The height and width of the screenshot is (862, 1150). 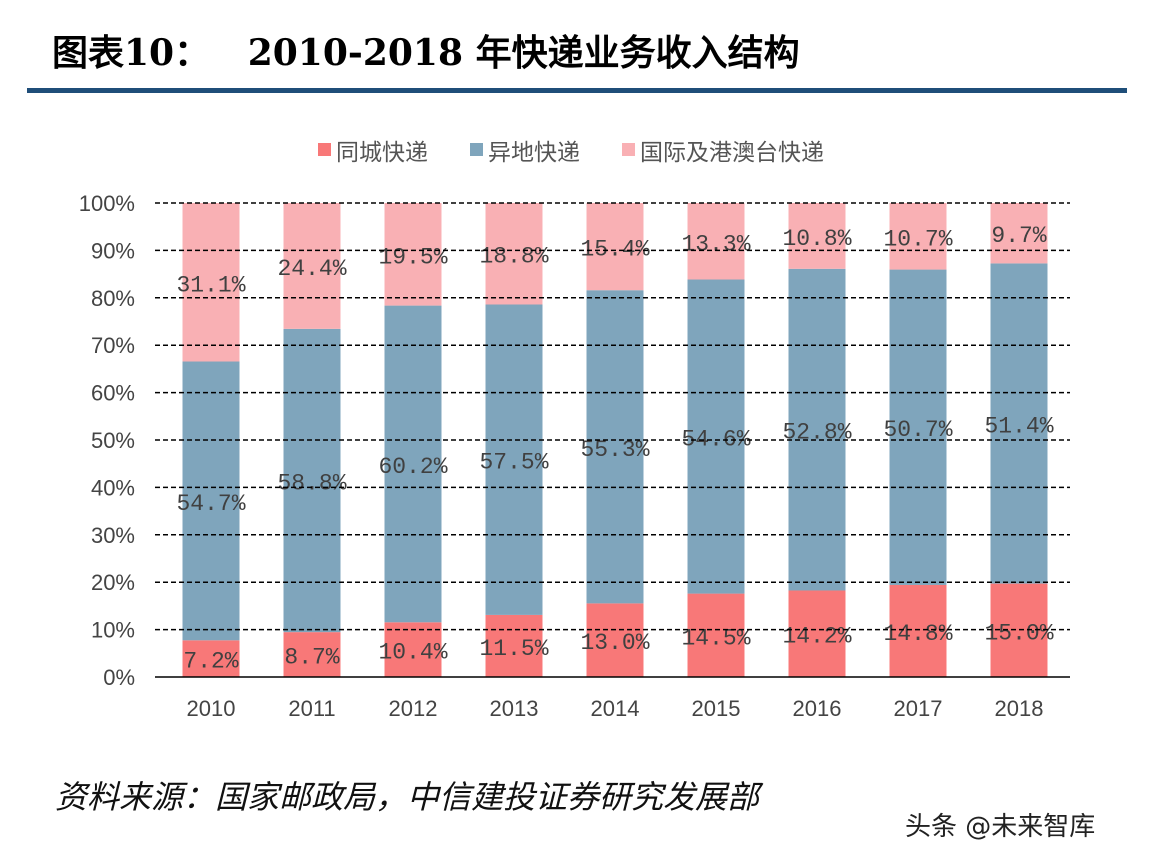 What do you see at coordinates (113, 440) in the screenshot?
I see `y-tick-label: 50%` at bounding box center [113, 440].